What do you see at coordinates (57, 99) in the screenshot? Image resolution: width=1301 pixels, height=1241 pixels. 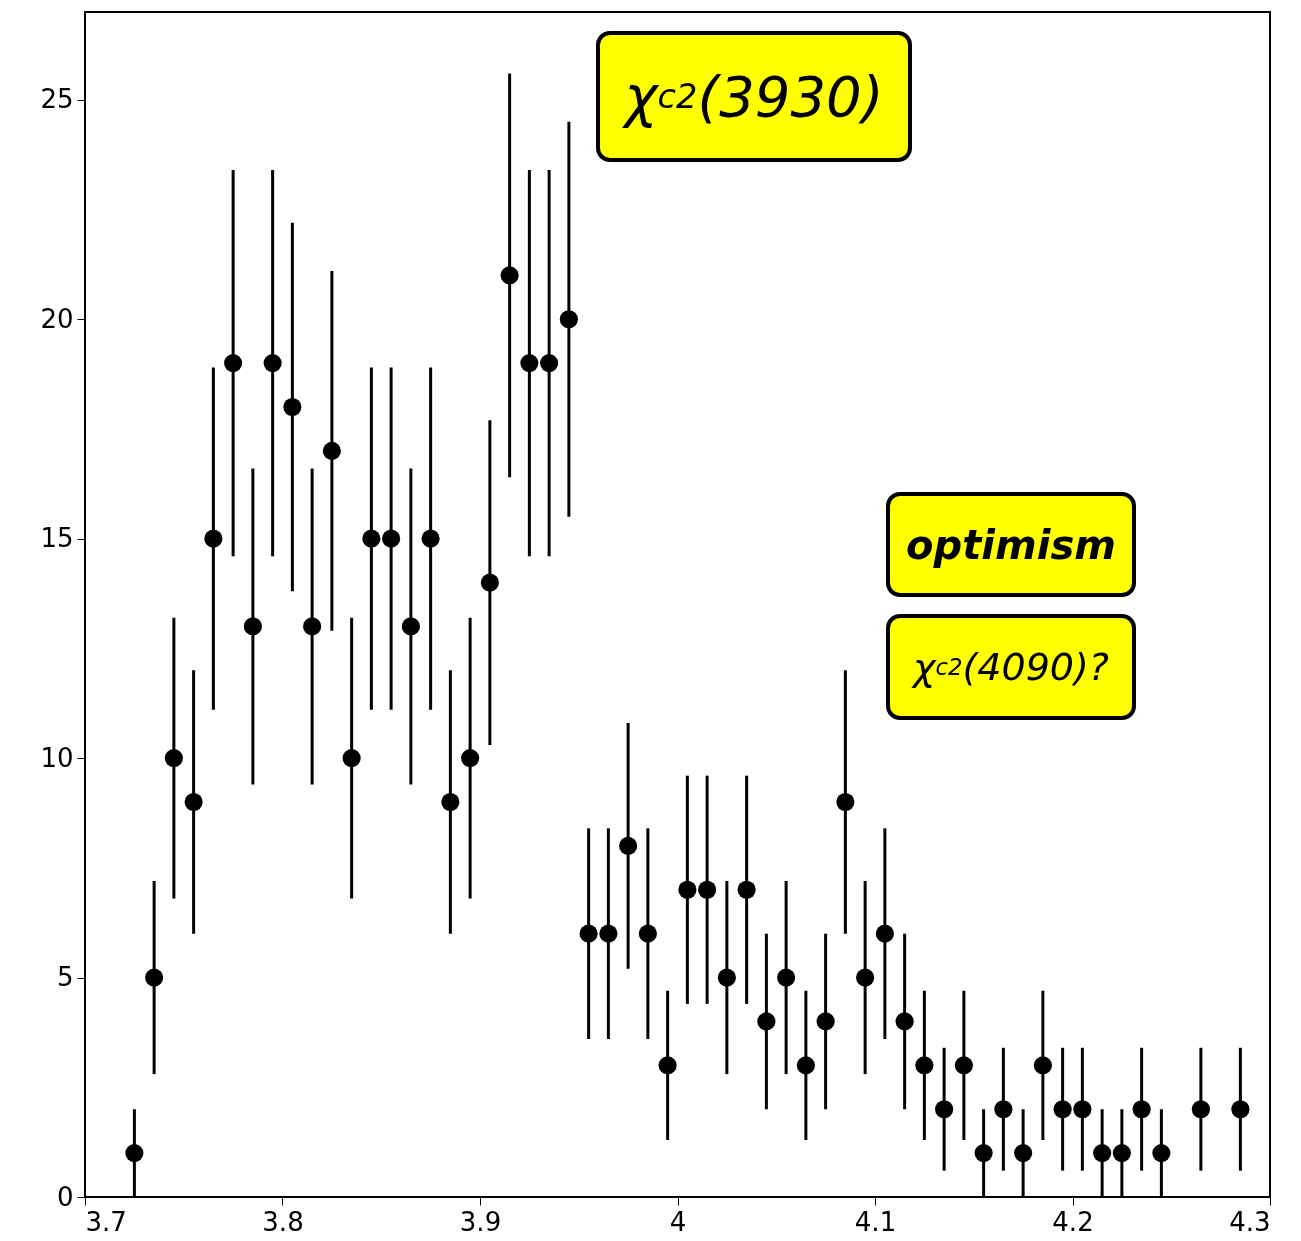 I see `y-tick-label: 25` at bounding box center [57, 99].